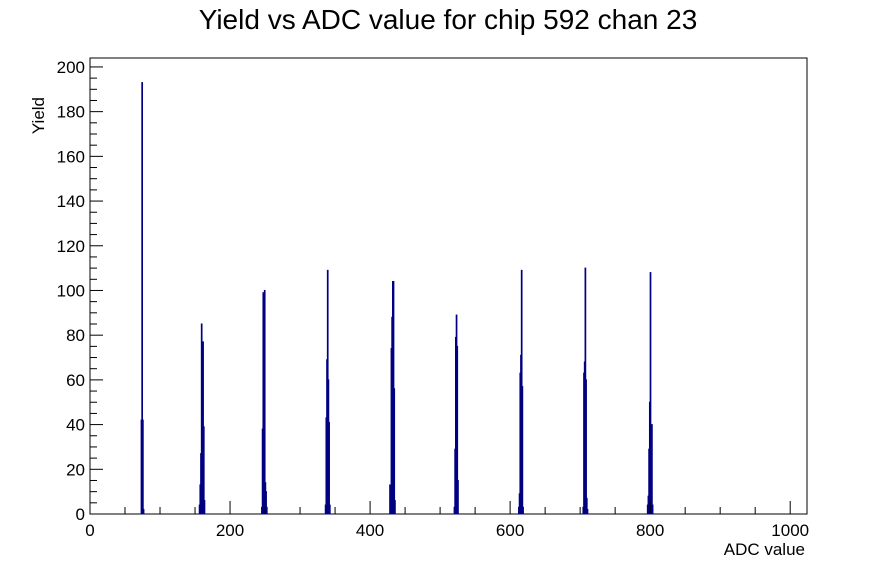  What do you see at coordinates (71, 156) in the screenshot?
I see `y-tick-label: 160` at bounding box center [71, 156].